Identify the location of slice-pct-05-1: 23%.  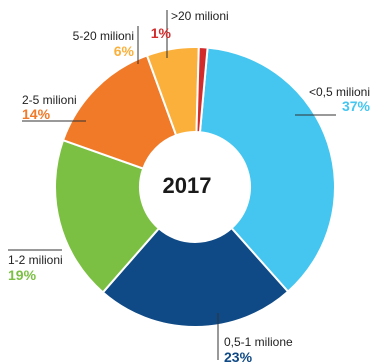
(238, 356).